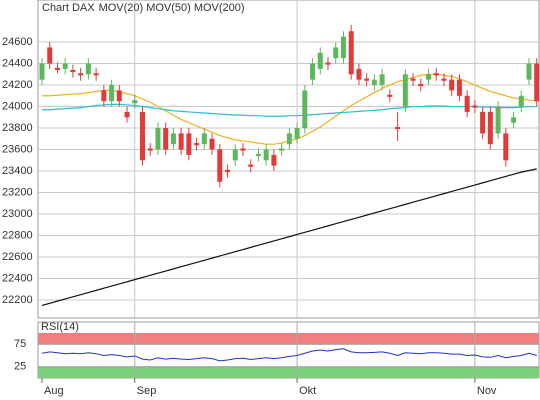  I want to click on y-tick-label: 24200, so click(17, 85).